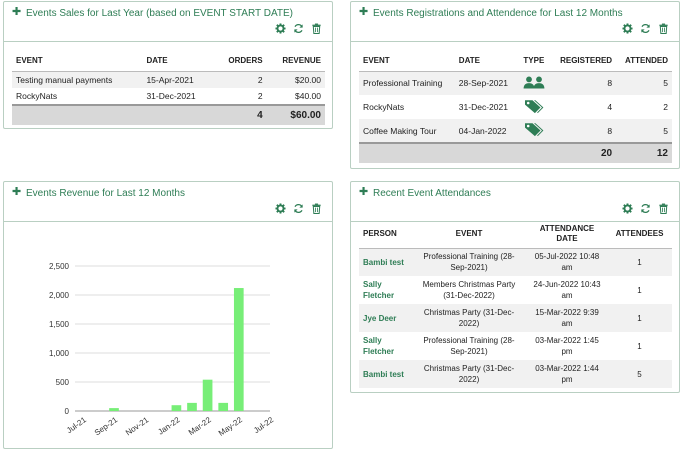 The height and width of the screenshot is (453, 688). What do you see at coordinates (610, 107) in the screenshot?
I see `registered-cell: 4` at bounding box center [610, 107].